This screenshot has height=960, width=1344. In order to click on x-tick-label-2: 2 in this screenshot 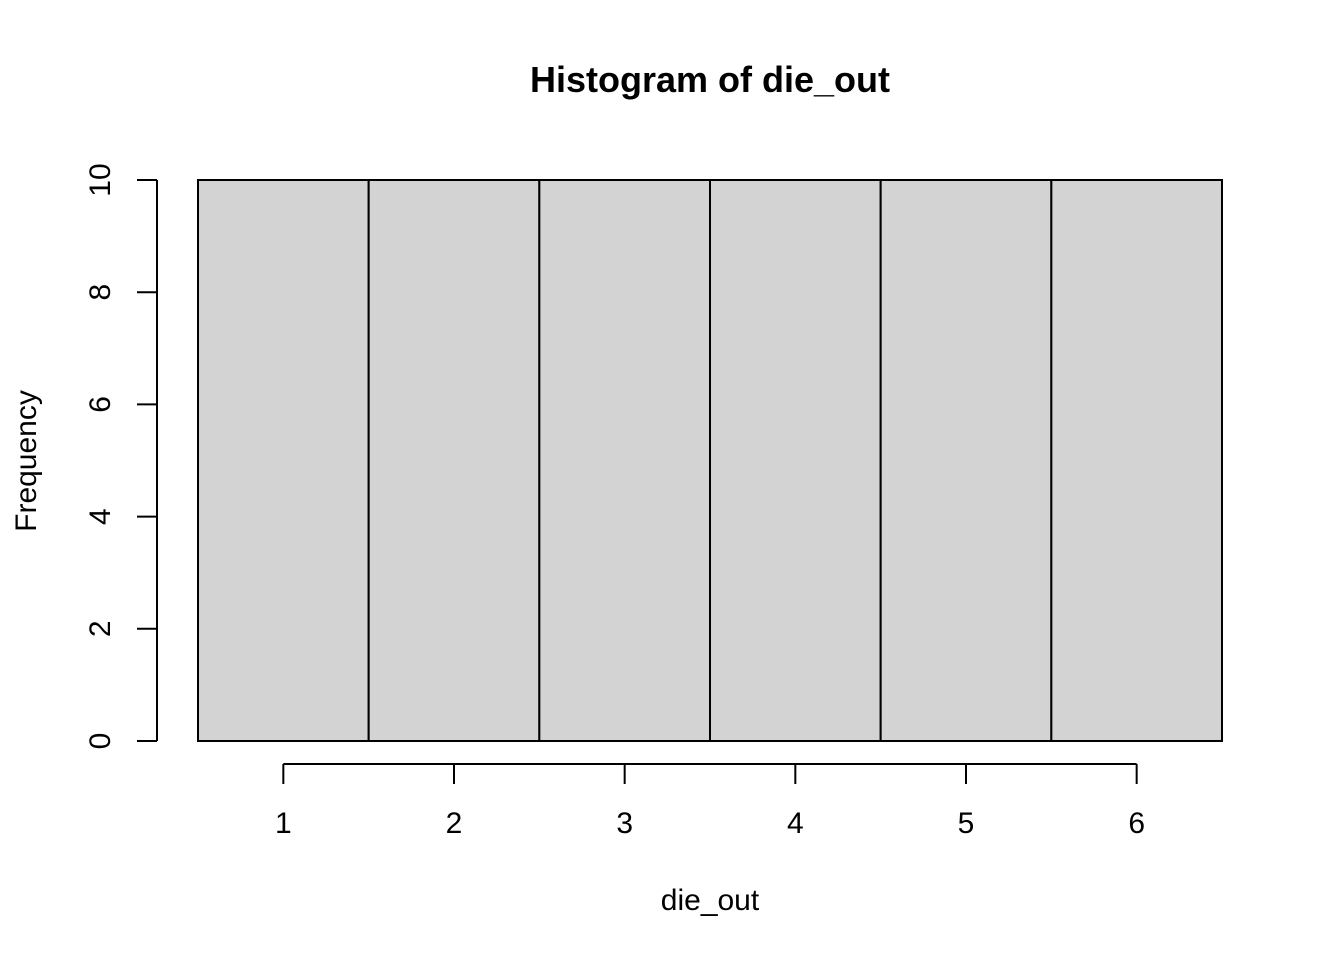, I will do `click(454, 823)`.